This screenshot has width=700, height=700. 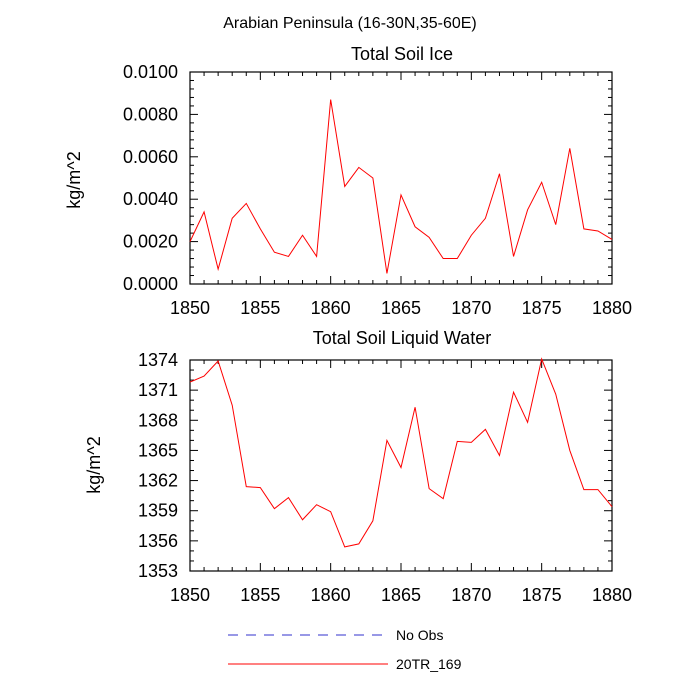 What do you see at coordinates (74, 179) in the screenshot?
I see `y-axis-label-soil-ice: kg/m^2` at bounding box center [74, 179].